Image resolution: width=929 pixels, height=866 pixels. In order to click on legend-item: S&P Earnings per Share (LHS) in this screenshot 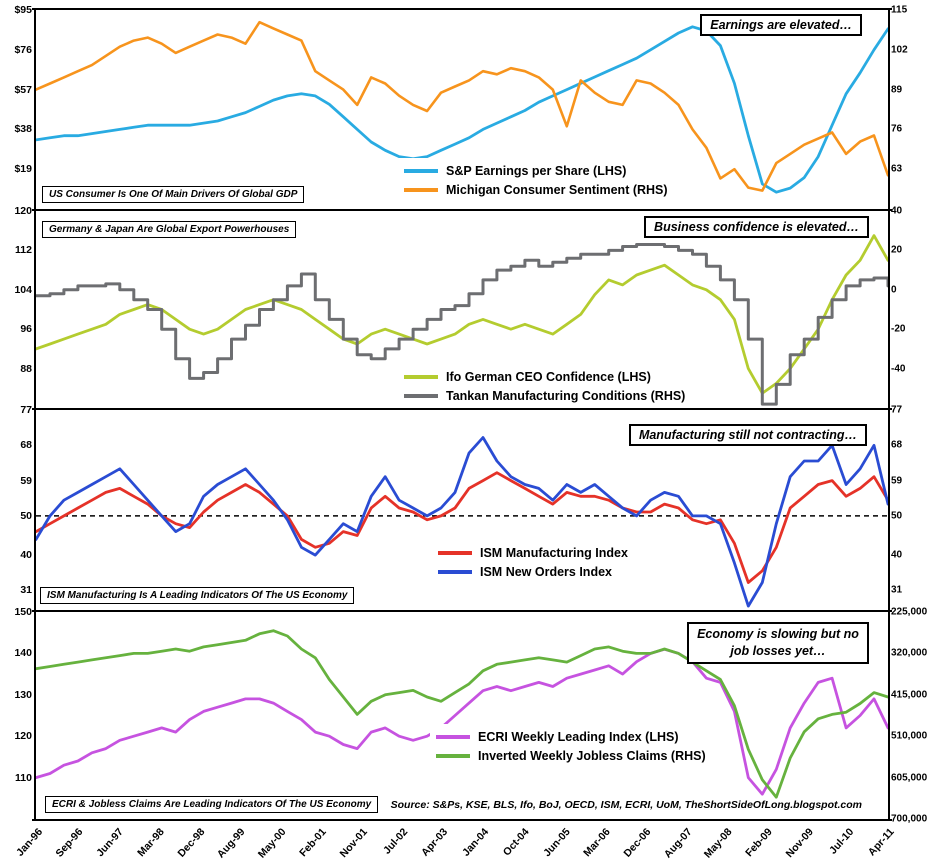, I will do `click(536, 170)`.